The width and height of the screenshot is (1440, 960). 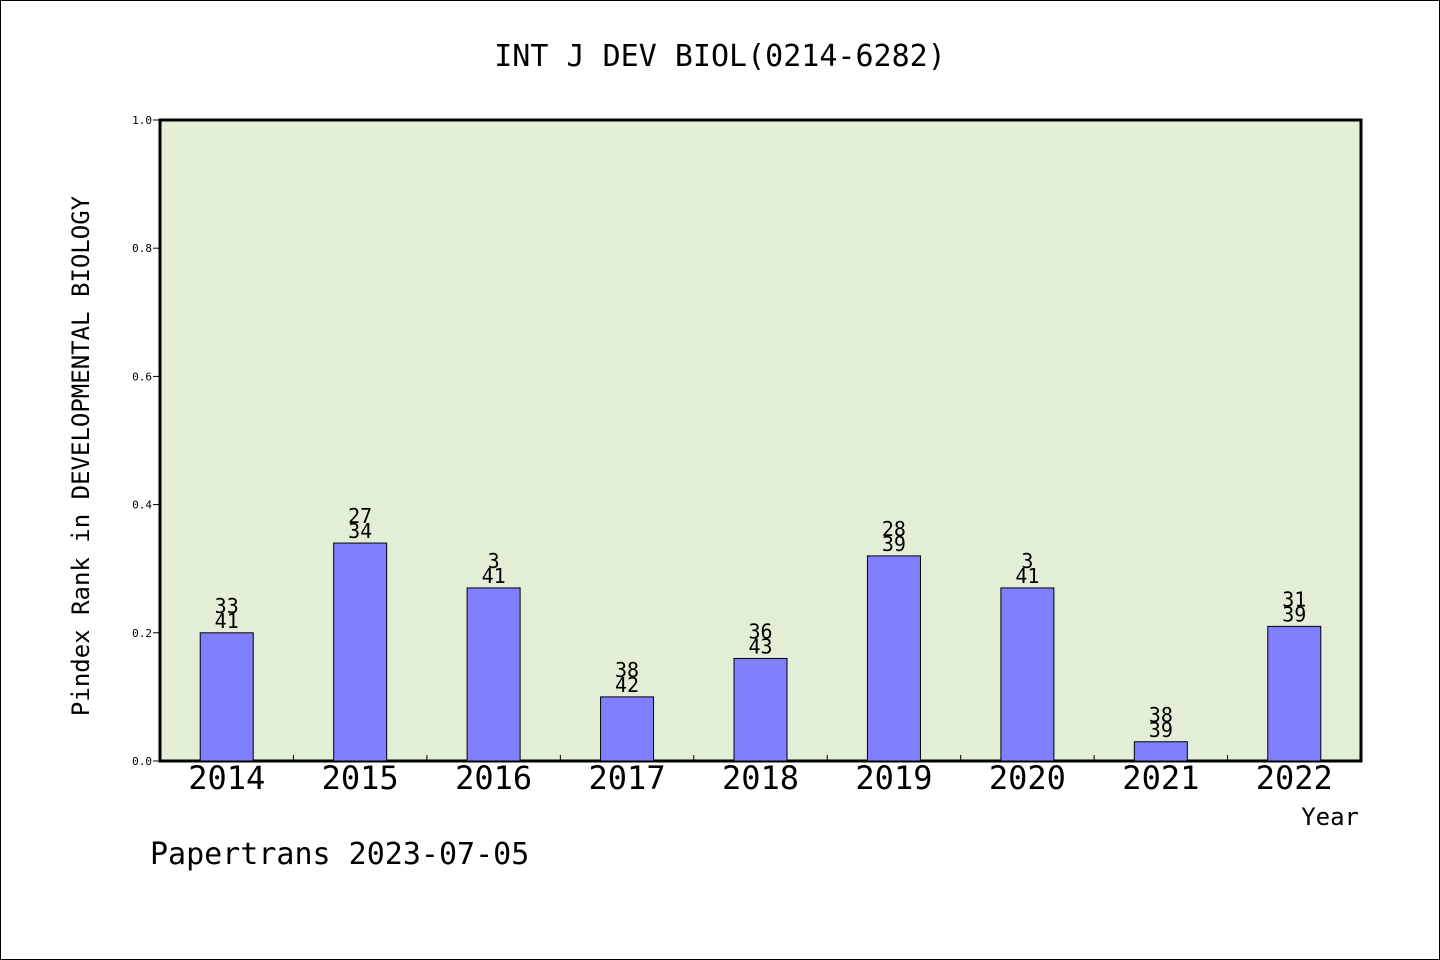 What do you see at coordinates (142, 505) in the screenshot?
I see `y-tick-label: 0.4` at bounding box center [142, 505].